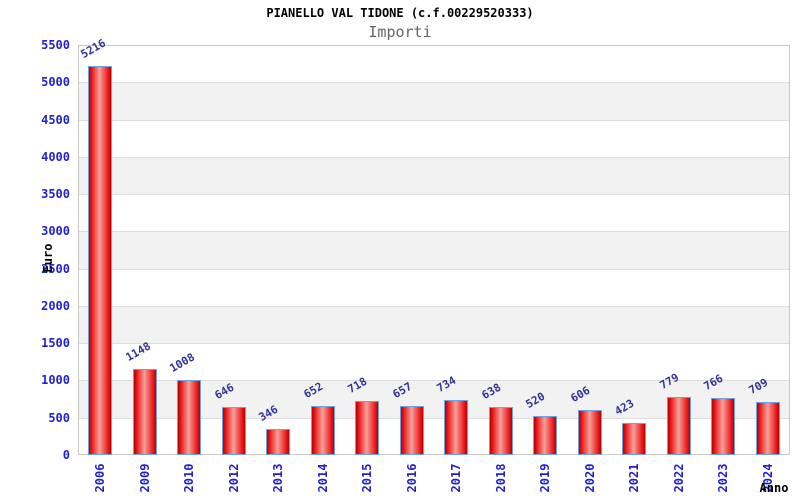 This screenshot has height=500, width=800. I want to click on y-tick-label: 4000, so click(55, 156).